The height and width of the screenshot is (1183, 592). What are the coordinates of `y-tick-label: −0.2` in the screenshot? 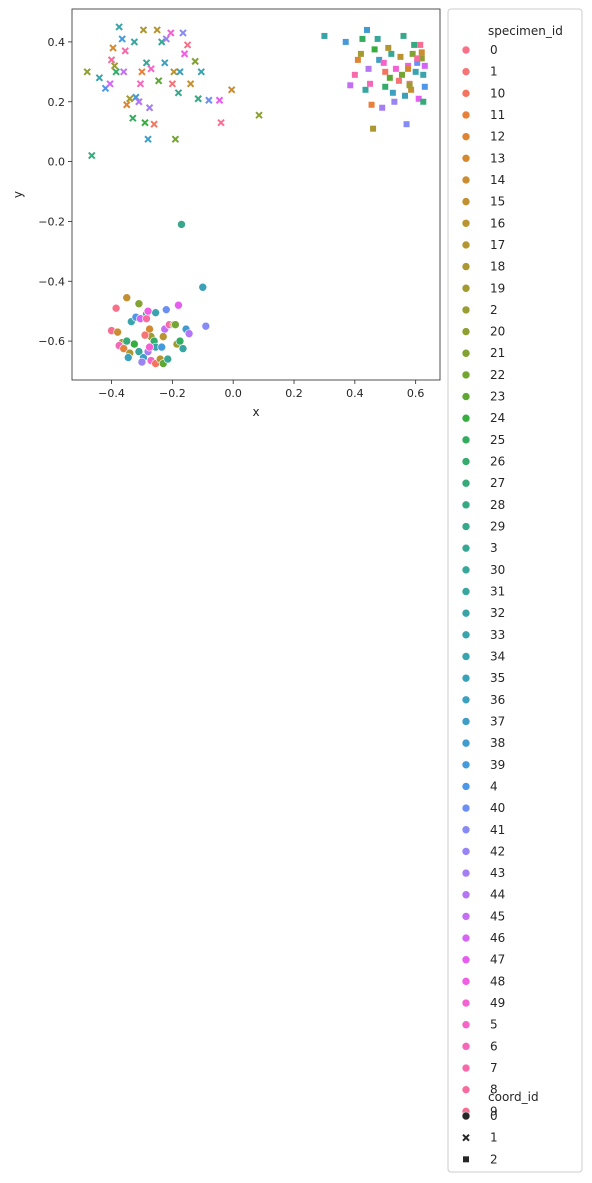 It's located at (51, 221).